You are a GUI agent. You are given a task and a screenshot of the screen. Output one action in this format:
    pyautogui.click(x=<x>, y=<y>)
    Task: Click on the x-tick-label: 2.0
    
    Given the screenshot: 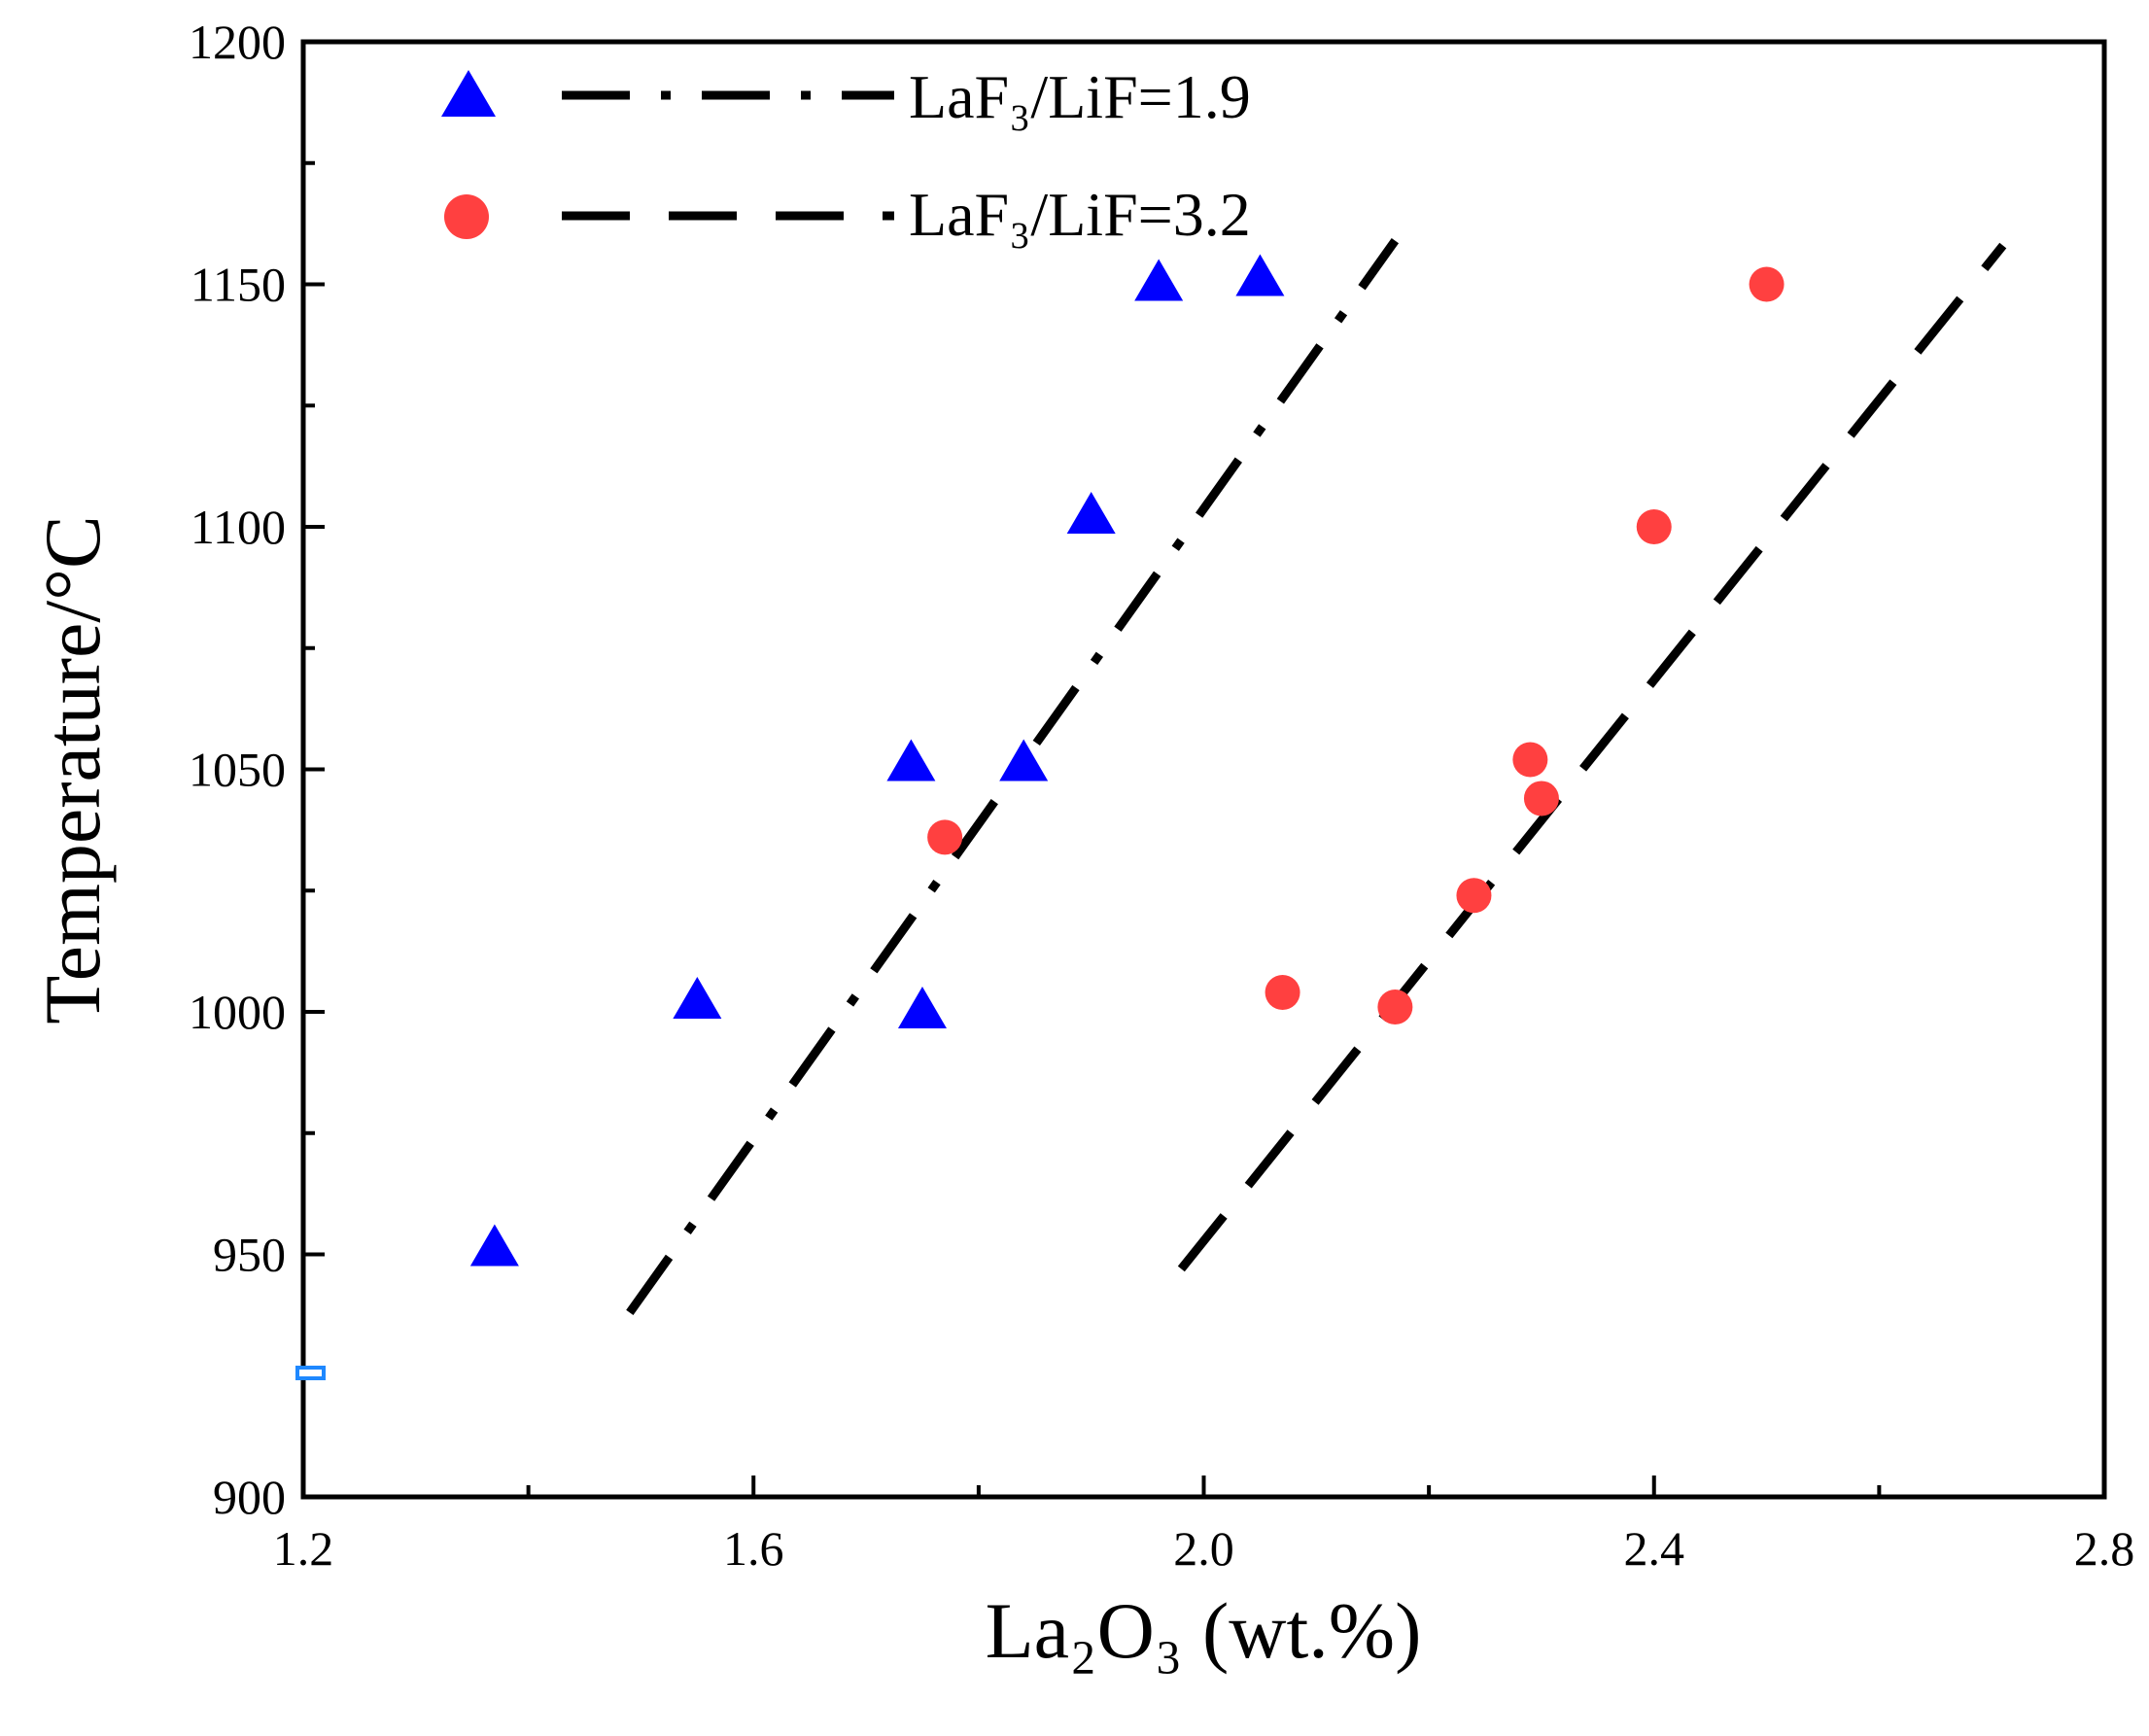 What is the action you would take?
    pyautogui.click(x=1204, y=1549)
    